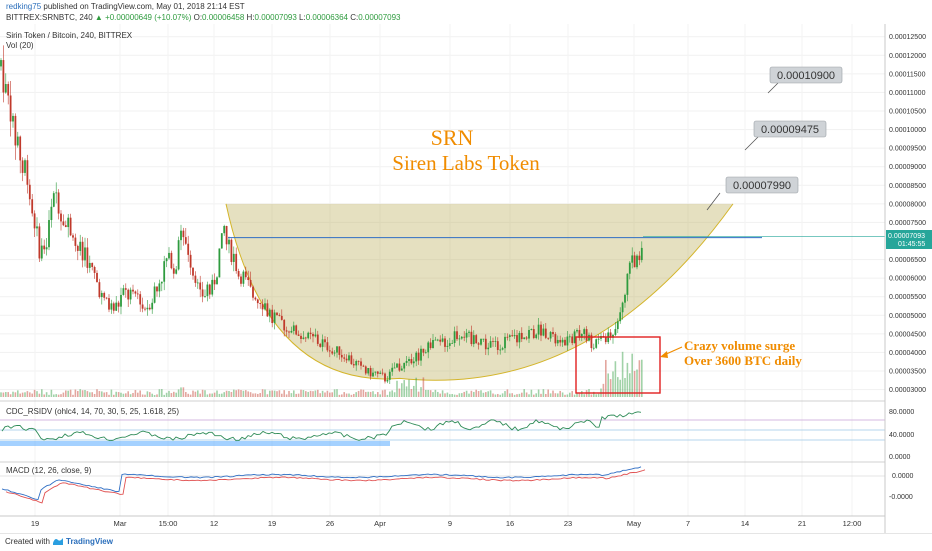 This screenshot has width=932, height=551. Describe the element at coordinates (907, 204) in the screenshot. I see `price-tick-label: 0.00008000` at that location.